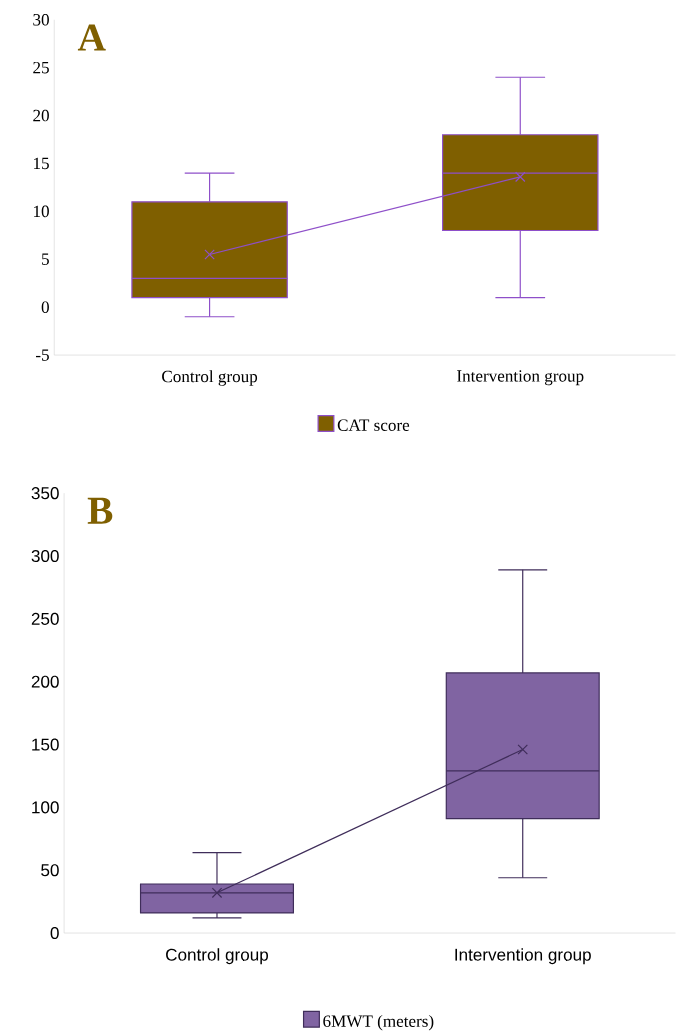 Image resolution: width=676 pixels, height=1034 pixels. Describe the element at coordinates (100, 510) in the screenshot. I see `annotation: B` at that location.